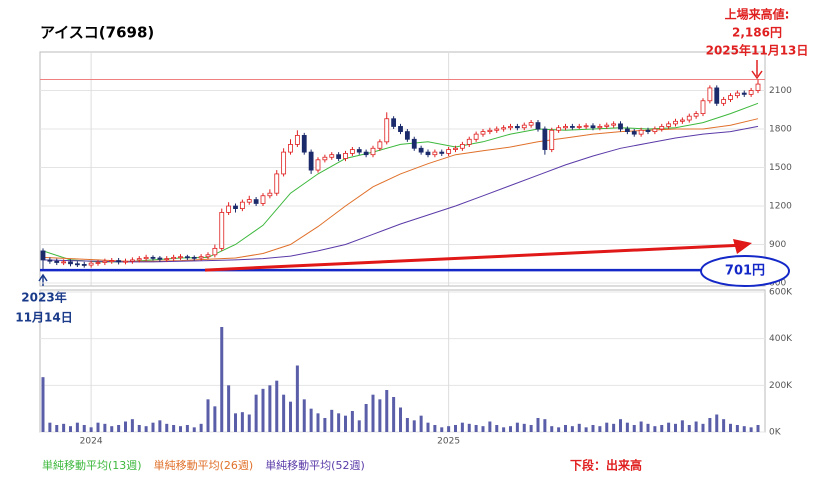 The image size is (824, 484). What do you see at coordinates (757, 14) in the screenshot?
I see `record-title: 上場来高値:` at bounding box center [757, 14].